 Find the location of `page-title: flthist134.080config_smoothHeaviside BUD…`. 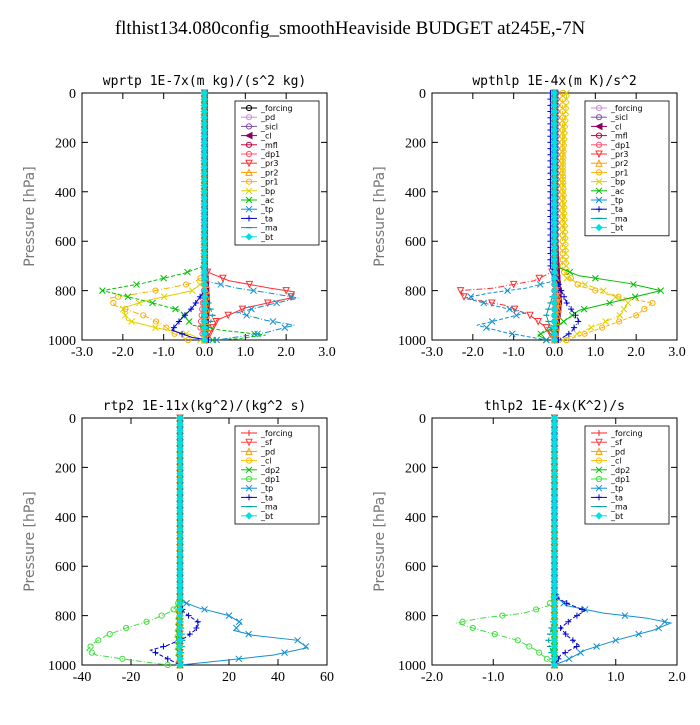

page-title: flthist134.080config_smoothHeaviside BUD… is located at coordinates (350, 28).